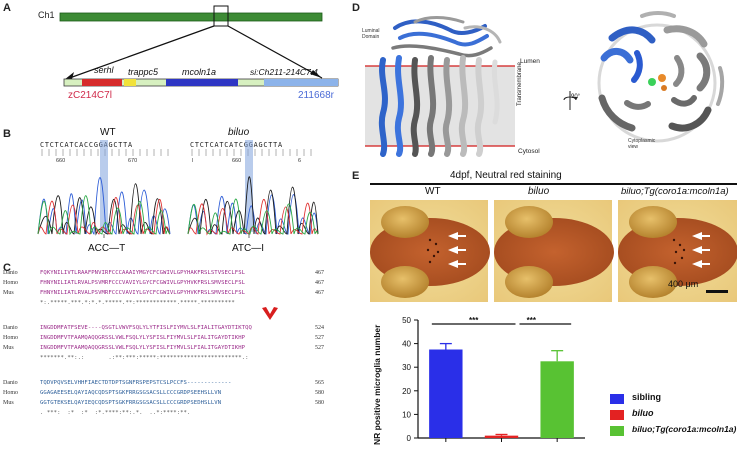  What do you see at coordinates (520, 84) in the screenshot?
I see `transmembrane-label: Transmembrane` at bounding box center [520, 84].